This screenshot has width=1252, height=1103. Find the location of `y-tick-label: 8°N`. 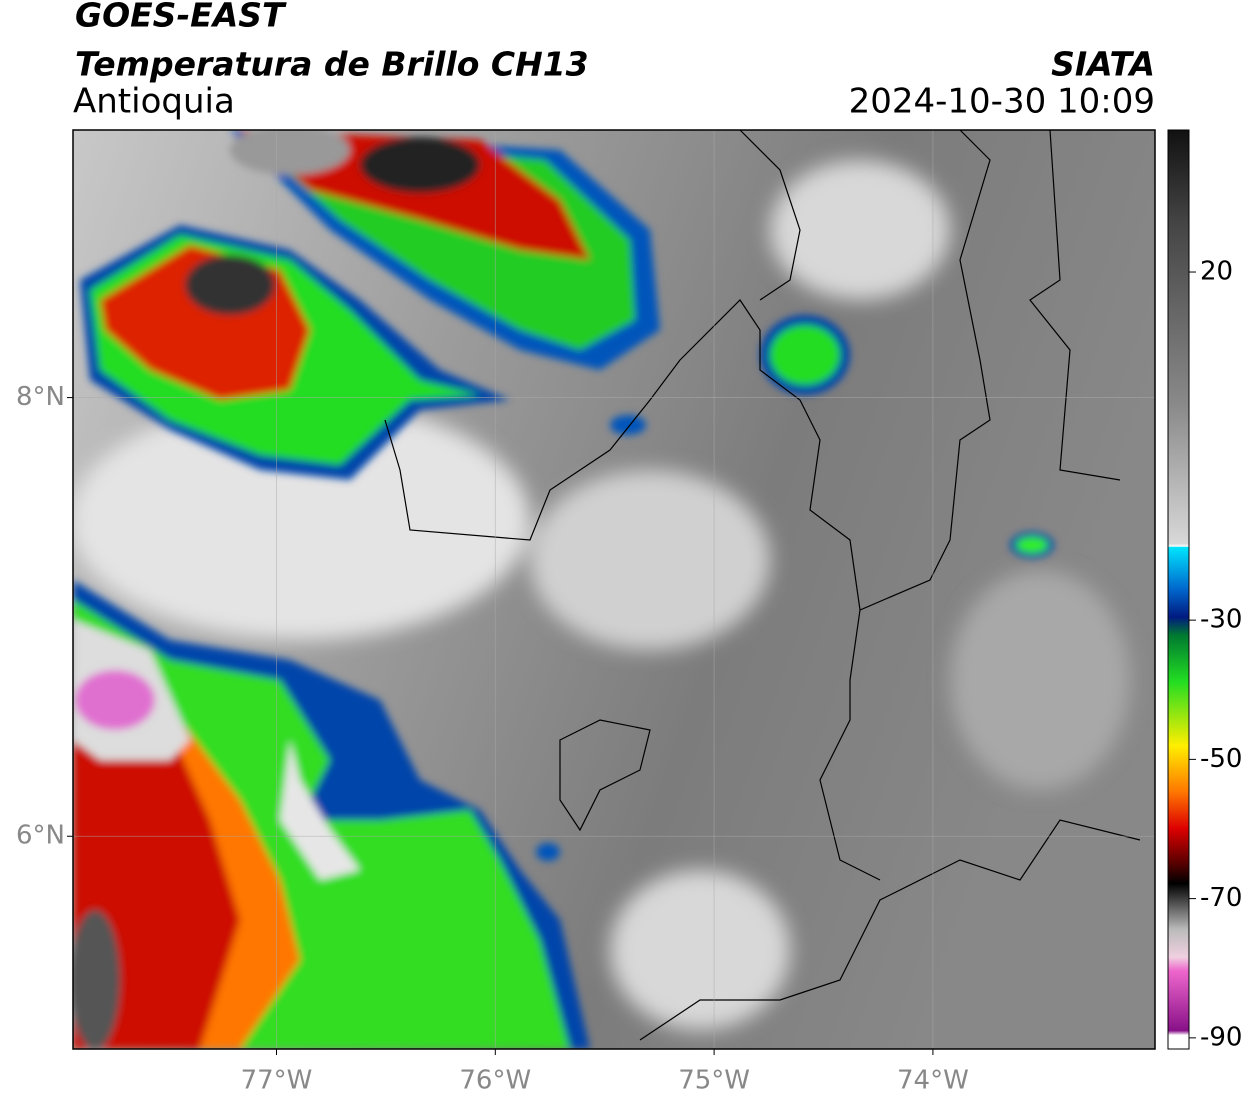

y-tick-label: 8°N is located at coordinates (40, 397).